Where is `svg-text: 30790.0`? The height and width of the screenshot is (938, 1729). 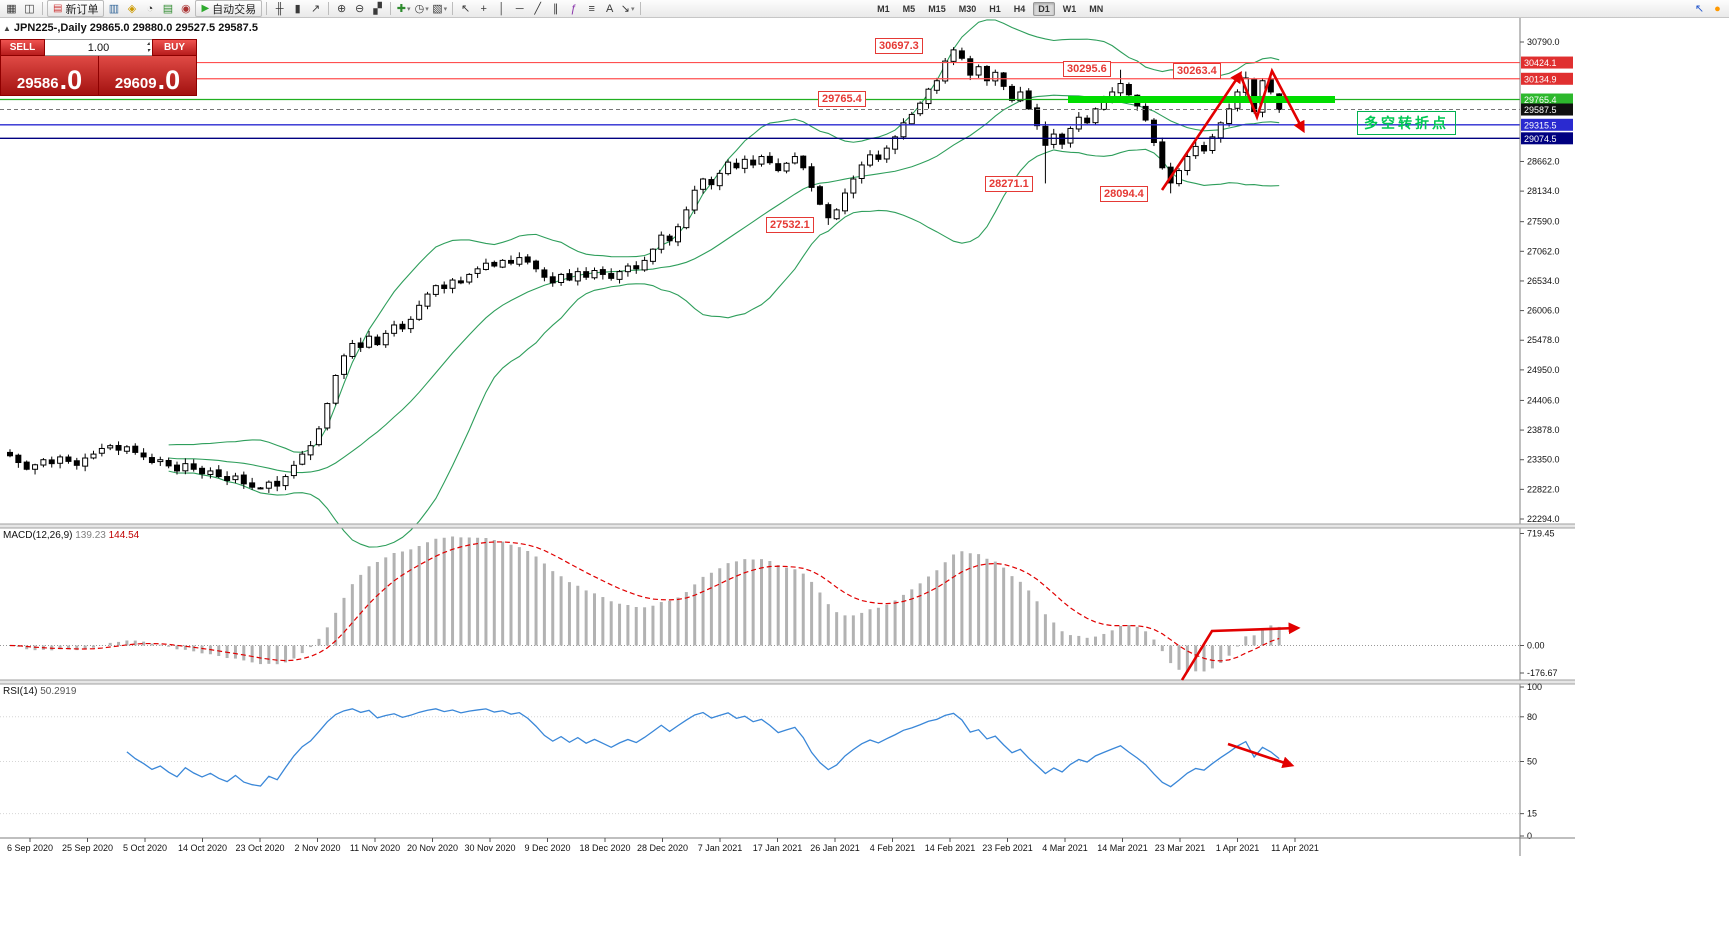
svg-text: 30790.0 is located at coordinates (1543, 42).